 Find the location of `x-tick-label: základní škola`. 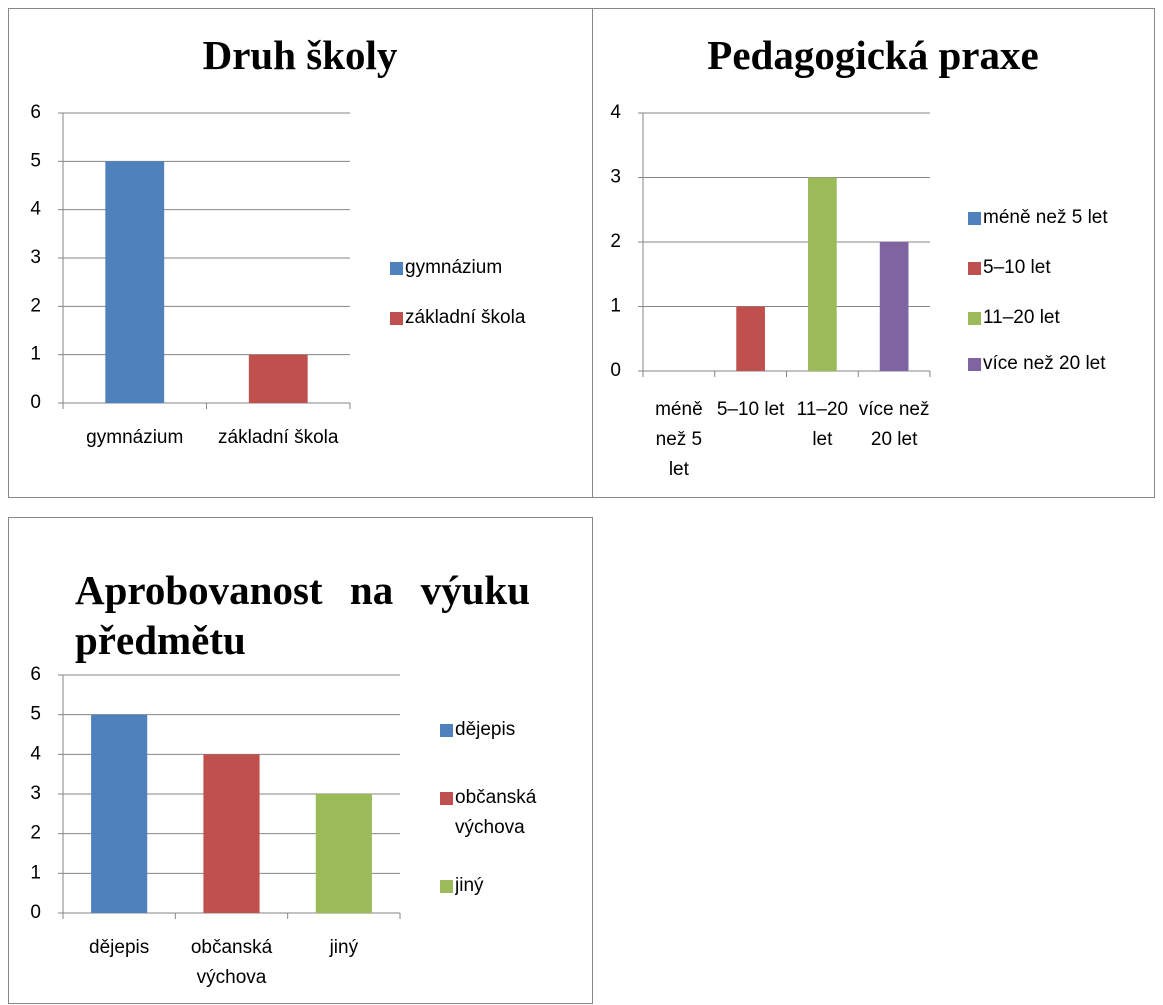

x-tick-label: základní škola is located at coordinates (278, 437).